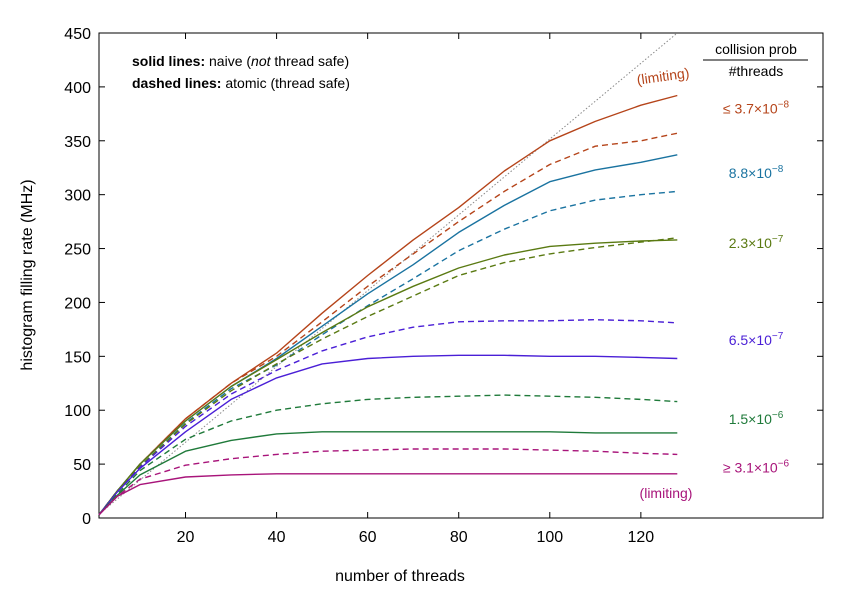 This screenshot has height=605, width=859. Describe the element at coordinates (756, 71) in the screenshot. I see `legend-header-bottom: #threads` at that location.